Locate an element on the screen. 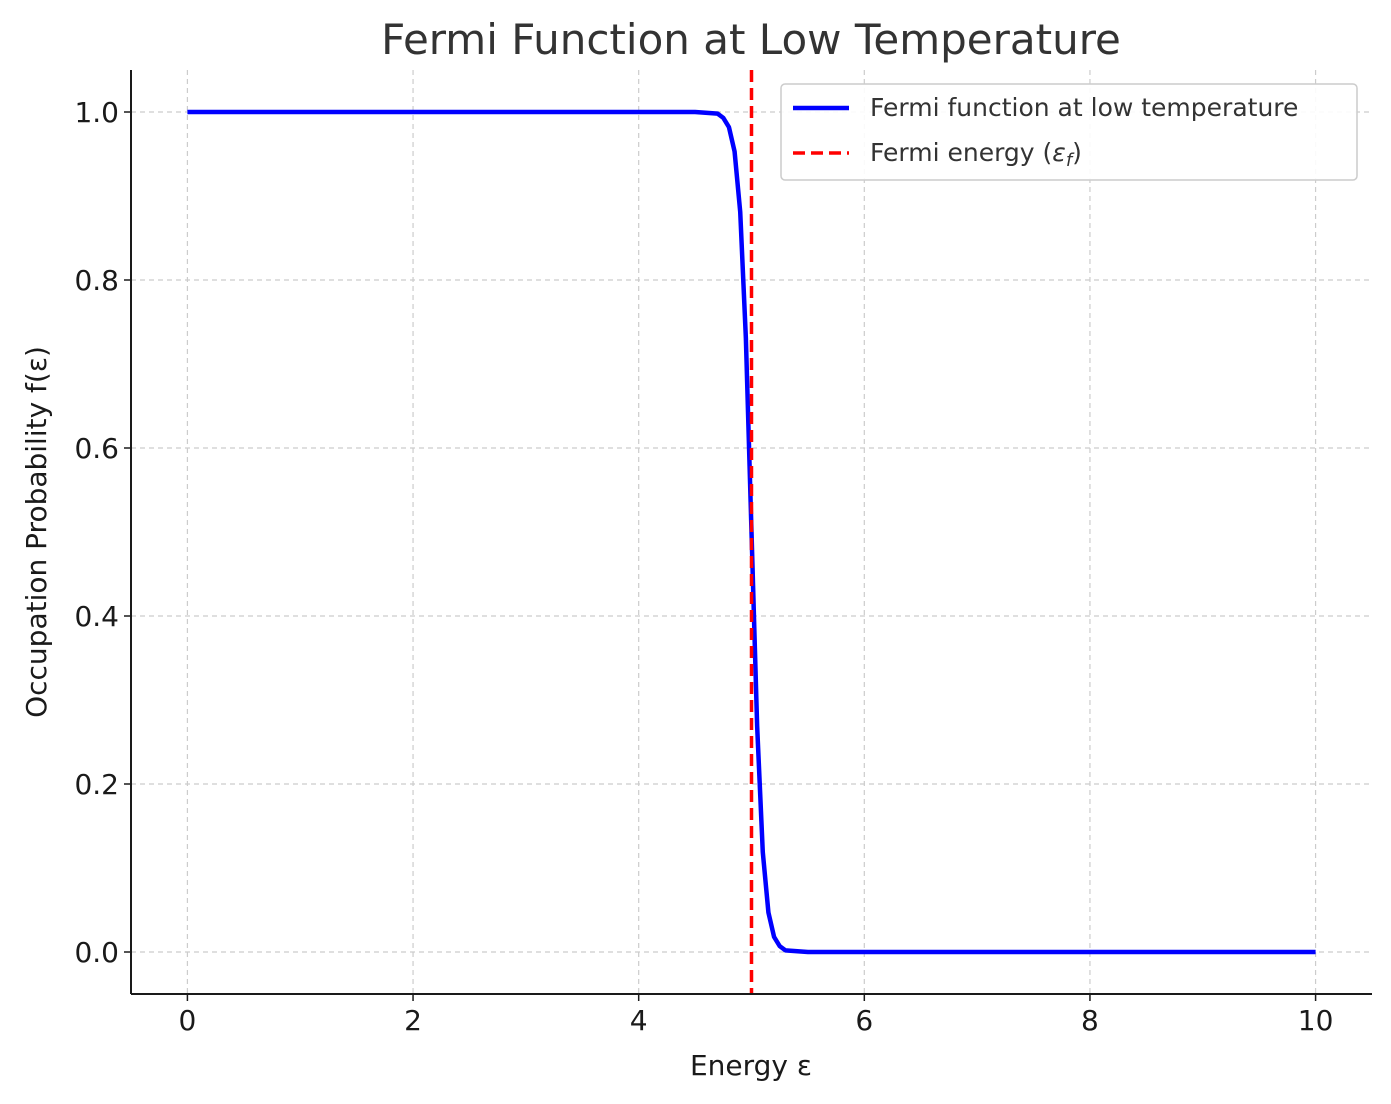 The height and width of the screenshot is (1104, 1391). x-tick-label: 6 is located at coordinates (864, 1020).